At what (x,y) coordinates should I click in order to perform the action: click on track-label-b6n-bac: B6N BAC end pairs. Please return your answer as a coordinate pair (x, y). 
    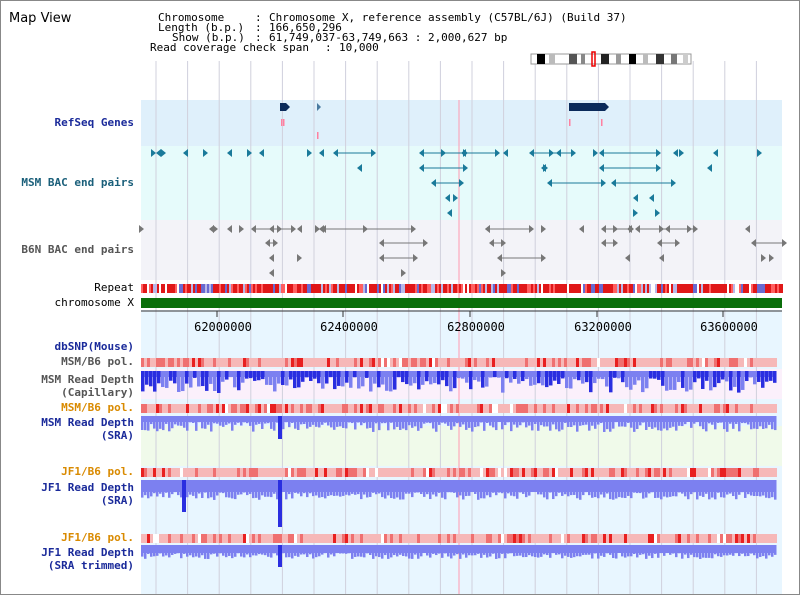
    Looking at the image, I should click on (77, 249).